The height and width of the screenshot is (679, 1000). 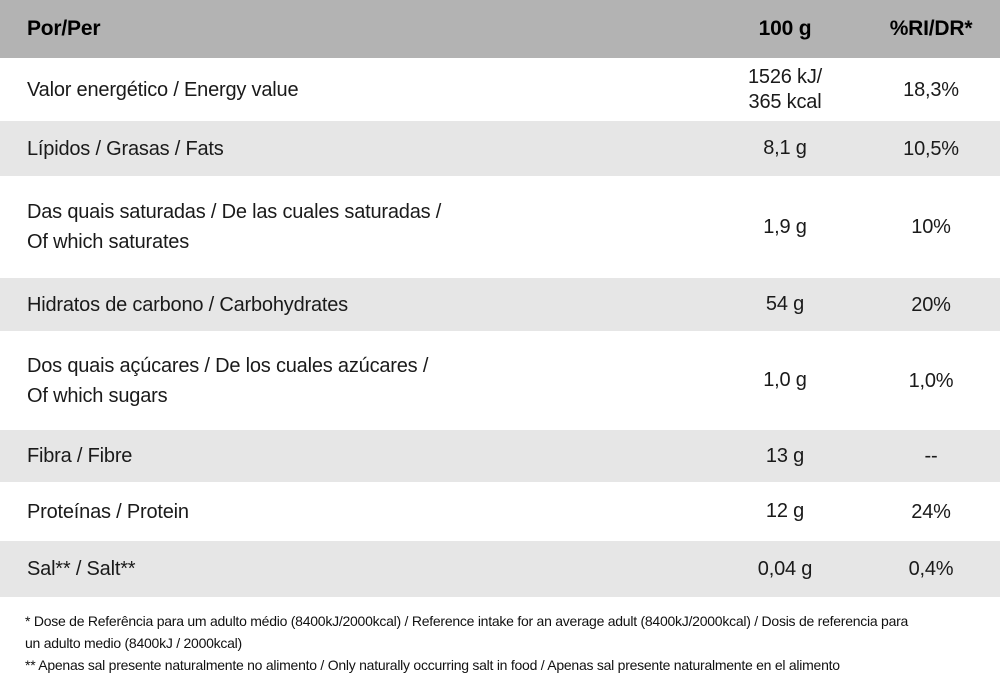 I want to click on row-ri-percent: 10,5%, so click(x=931, y=148).